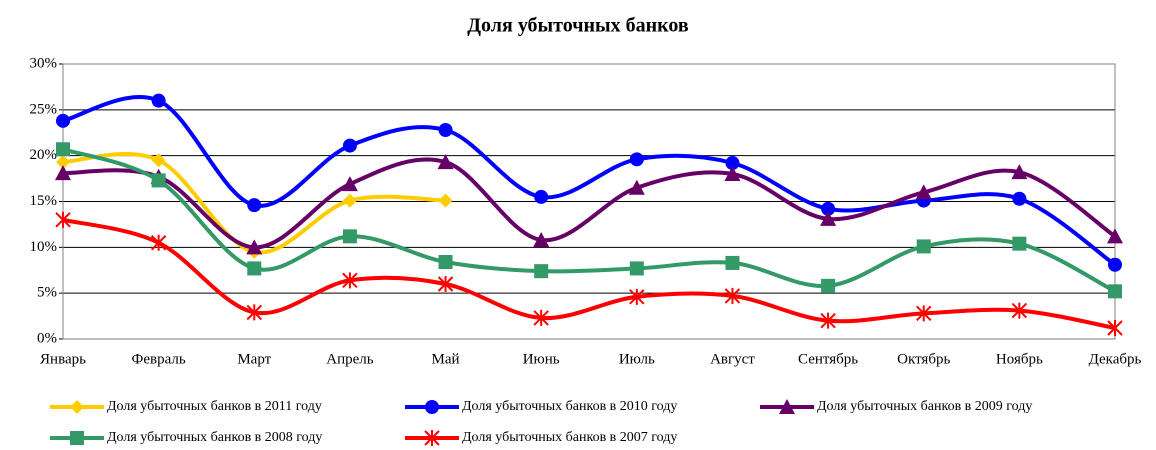 The image size is (1156, 450). What do you see at coordinates (44, 109) in the screenshot?
I see `y-tick-label: 25%` at bounding box center [44, 109].